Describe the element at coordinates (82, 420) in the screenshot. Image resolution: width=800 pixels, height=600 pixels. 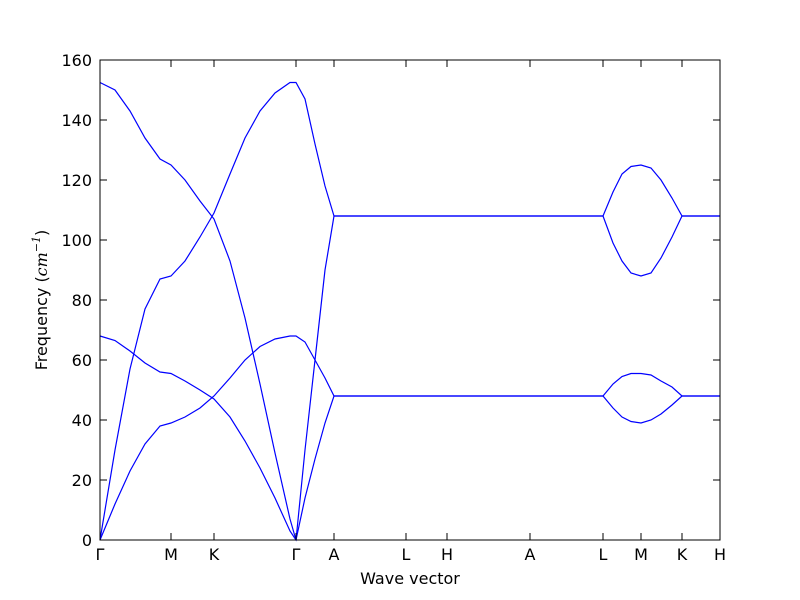
I see `y-tick-label: 40` at that location.